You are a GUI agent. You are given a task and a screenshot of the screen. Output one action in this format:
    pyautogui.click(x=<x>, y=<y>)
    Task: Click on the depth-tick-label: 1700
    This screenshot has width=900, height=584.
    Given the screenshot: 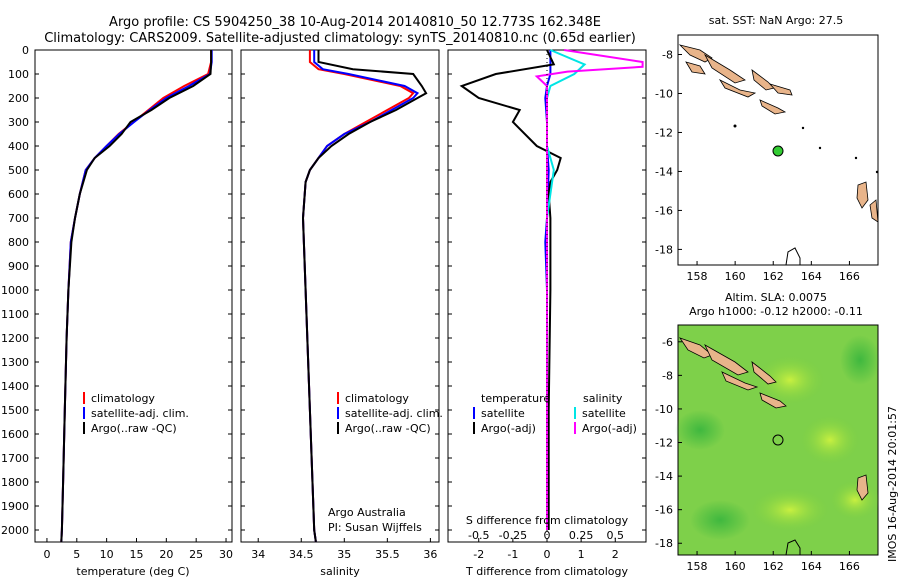 What is the action you would take?
    pyautogui.click(x=15, y=458)
    